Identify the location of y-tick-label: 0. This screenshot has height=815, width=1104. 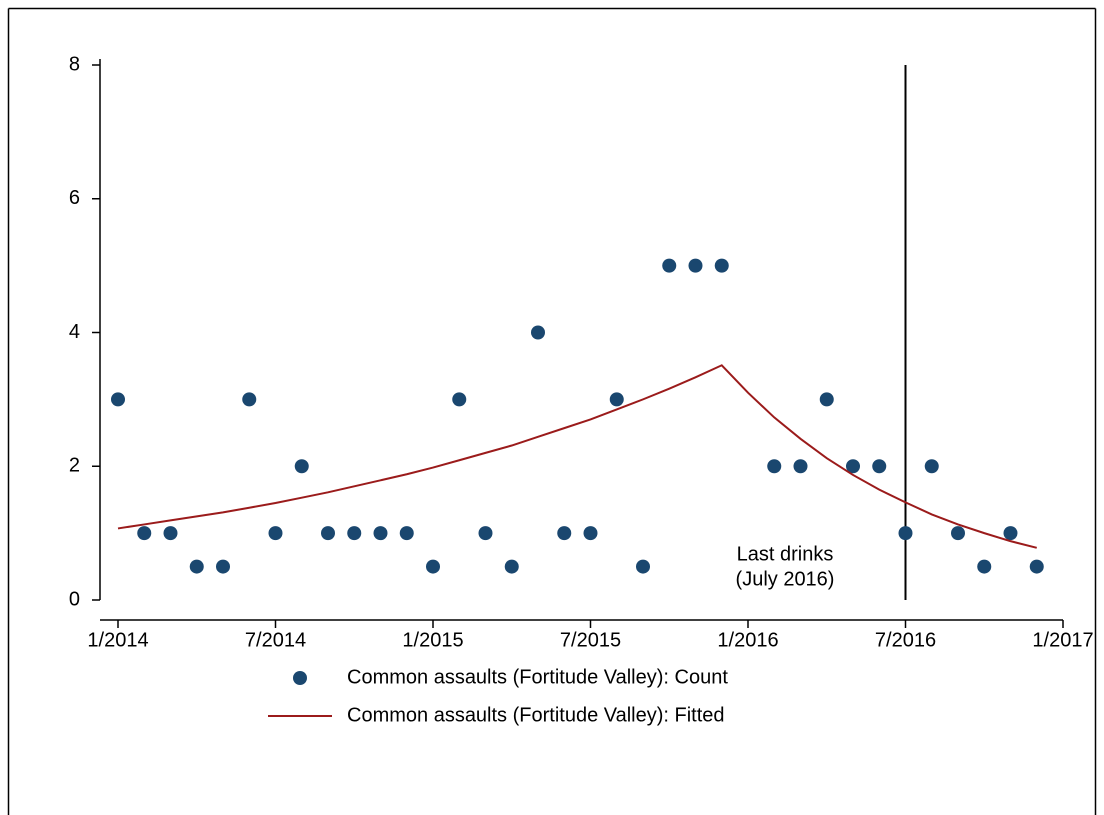
(74, 599).